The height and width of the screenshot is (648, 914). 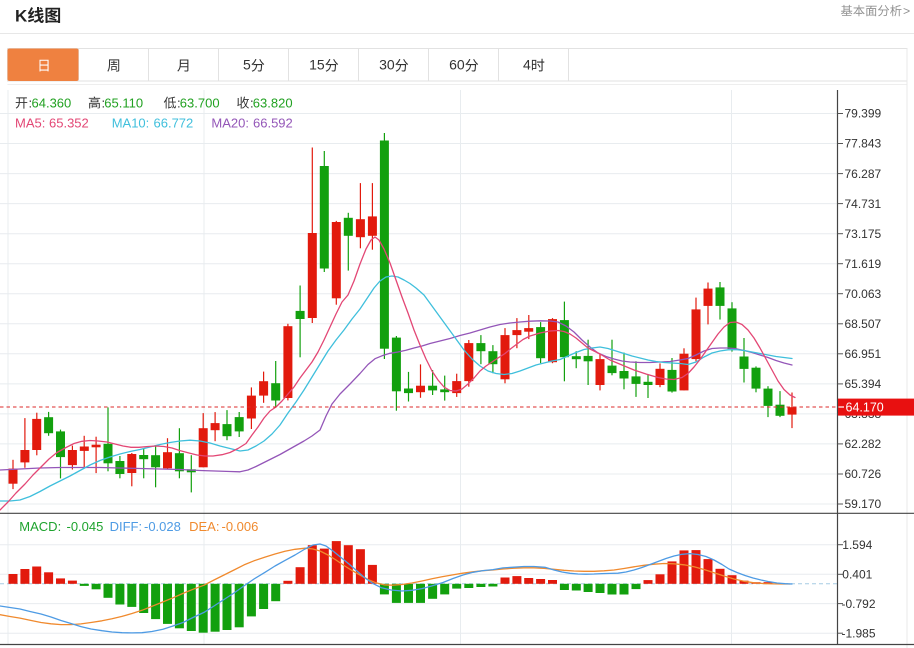 What do you see at coordinates (30, 123) in the screenshot?
I see `svg-text: MA5:` at bounding box center [30, 123].